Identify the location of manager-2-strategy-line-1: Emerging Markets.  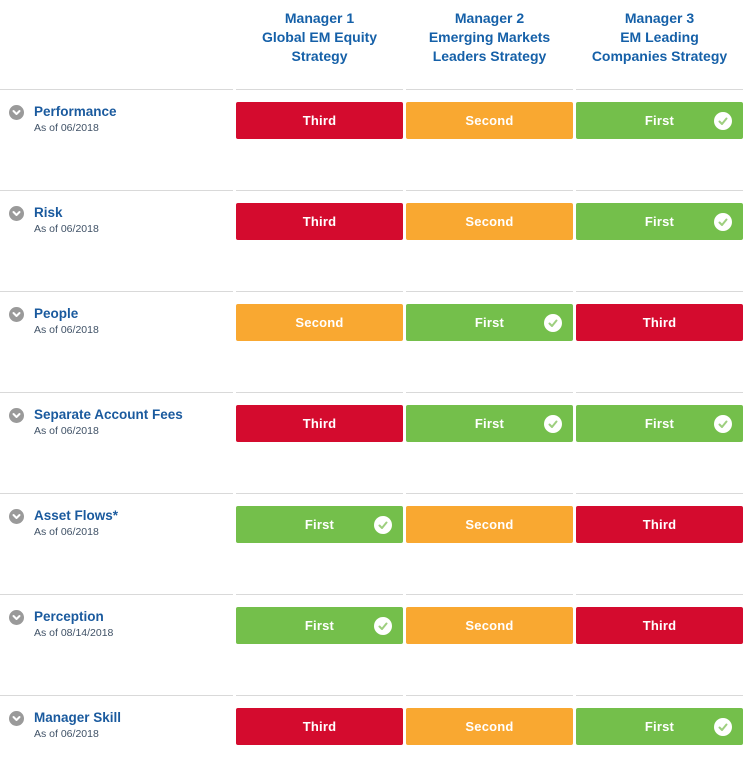
(489, 37).